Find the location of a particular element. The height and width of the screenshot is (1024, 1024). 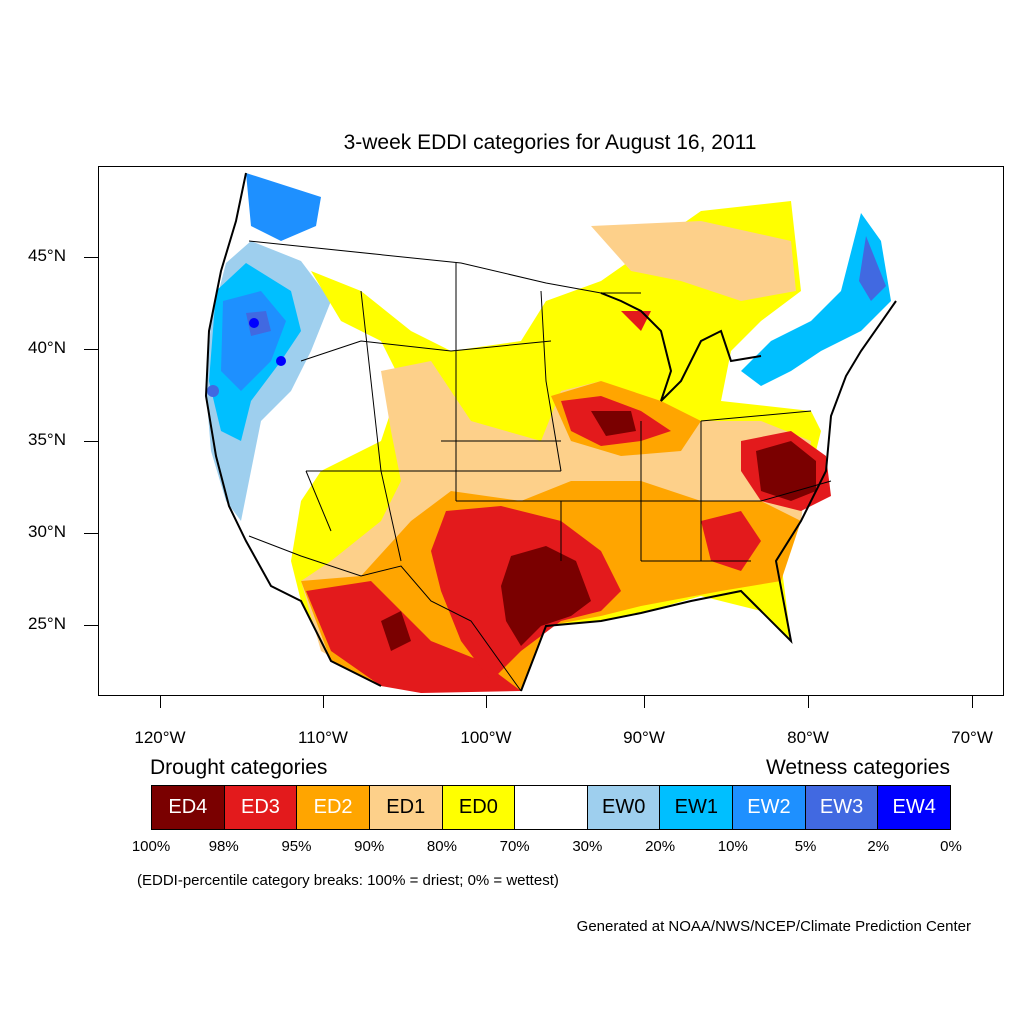

y-tick-label: 30°N is located at coordinates (47, 531).